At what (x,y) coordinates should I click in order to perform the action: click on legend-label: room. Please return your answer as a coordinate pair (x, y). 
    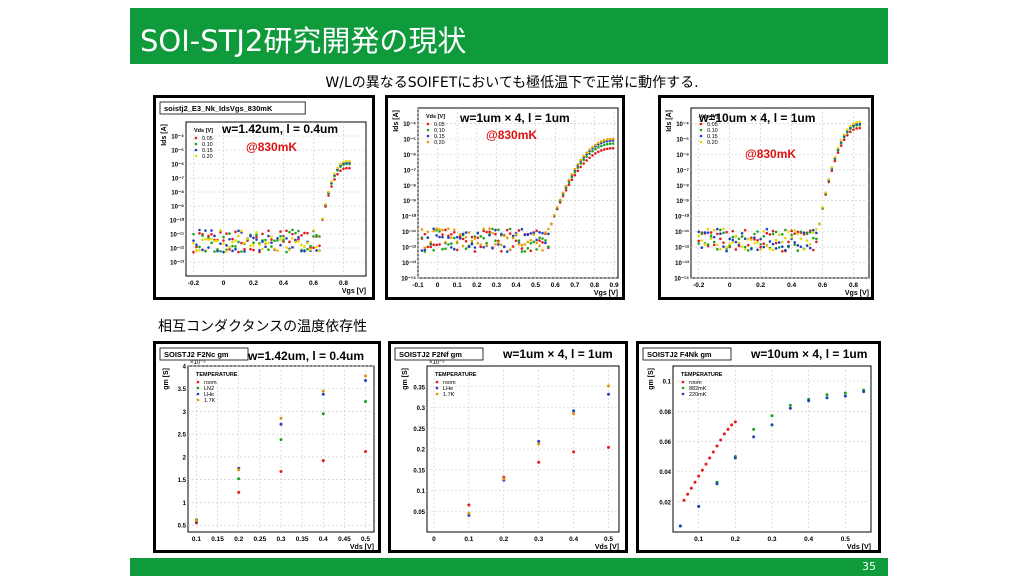
    Looking at the image, I should click on (449, 383).